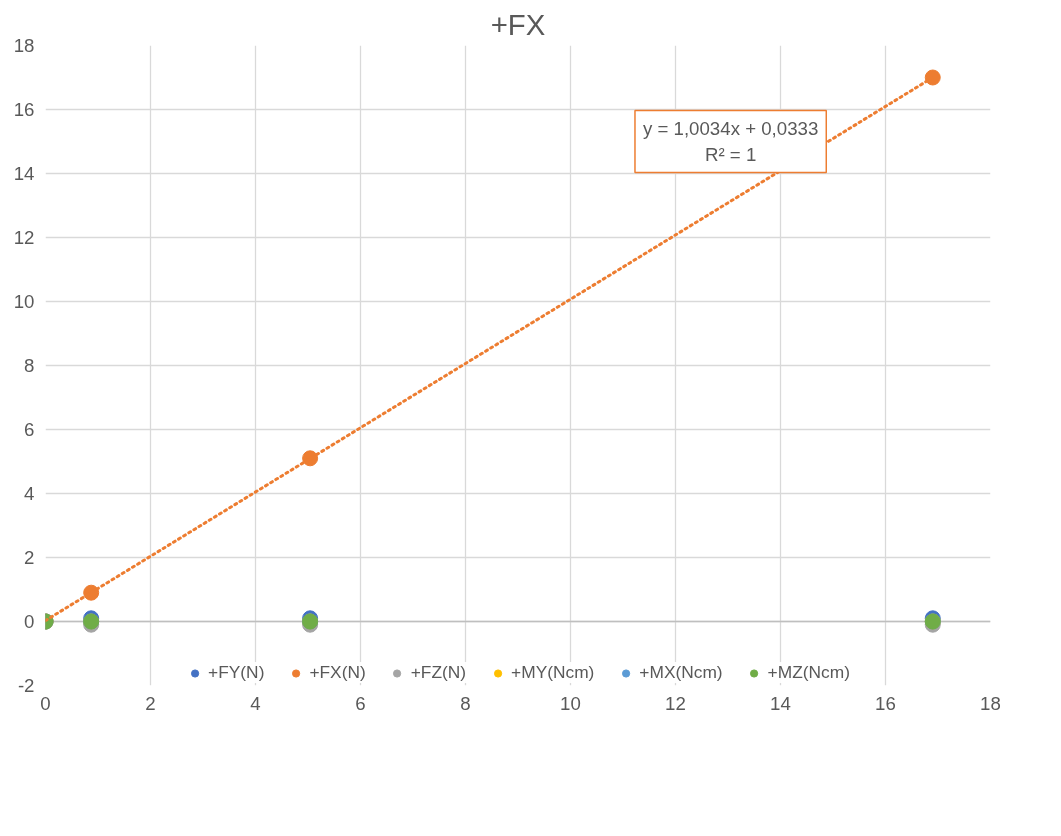  What do you see at coordinates (150, 703) in the screenshot?
I see `x-tick-label: 2` at bounding box center [150, 703].